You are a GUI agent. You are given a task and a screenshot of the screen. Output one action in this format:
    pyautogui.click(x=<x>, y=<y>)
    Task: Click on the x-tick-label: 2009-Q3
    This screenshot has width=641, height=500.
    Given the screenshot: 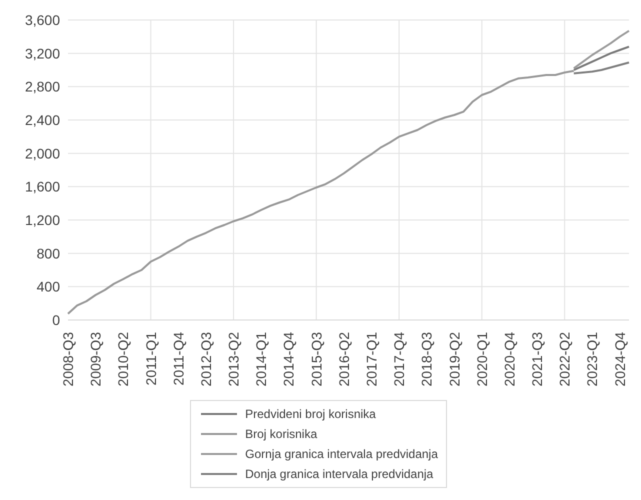 What is the action you would take?
    pyautogui.click(x=96, y=359)
    